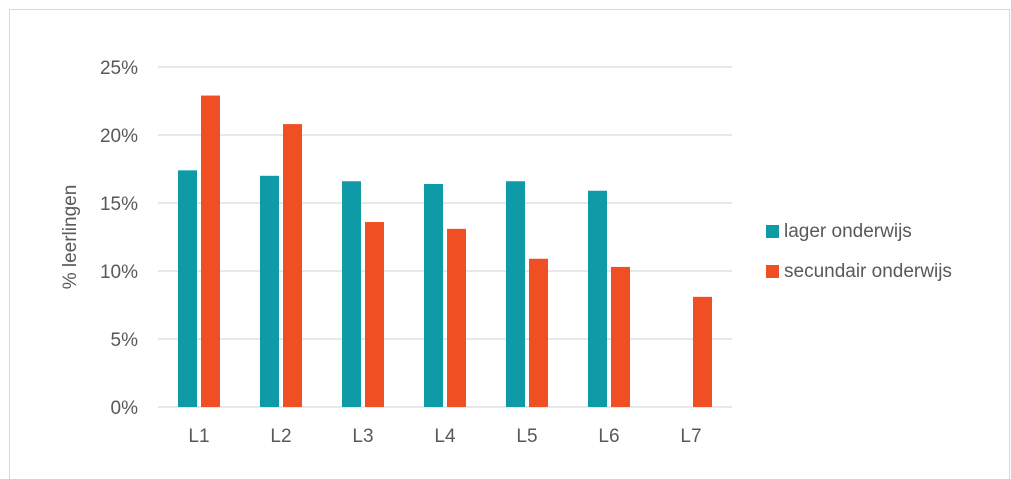 Image resolution: width=1011 pixels, height=479 pixels. I want to click on y-tick-label: 5%, so click(125, 340).